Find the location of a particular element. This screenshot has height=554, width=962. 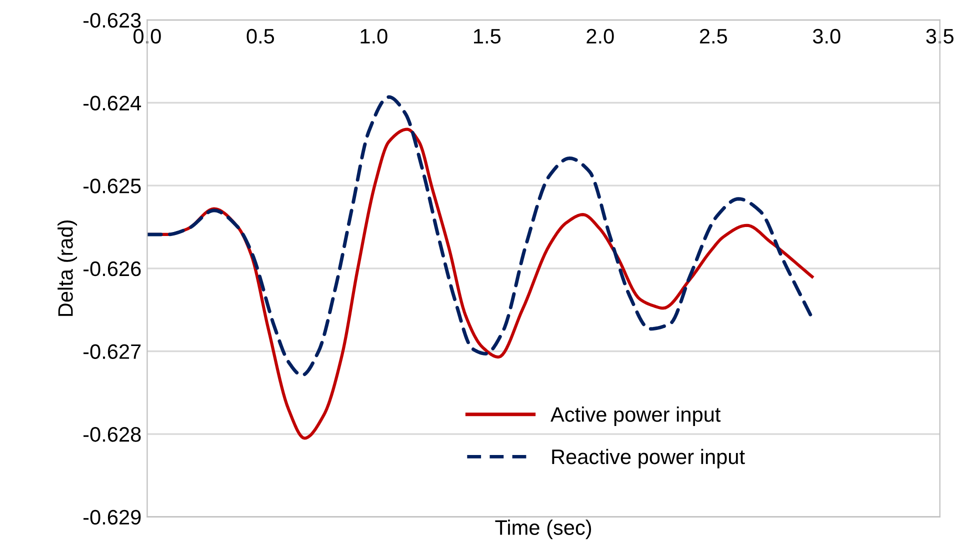

y-tick-label: -0.626 is located at coordinates (112, 268).